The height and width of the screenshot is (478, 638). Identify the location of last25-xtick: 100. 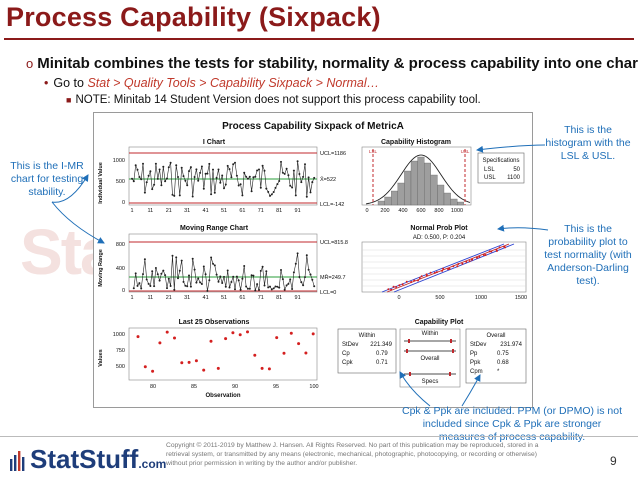
(313, 387).